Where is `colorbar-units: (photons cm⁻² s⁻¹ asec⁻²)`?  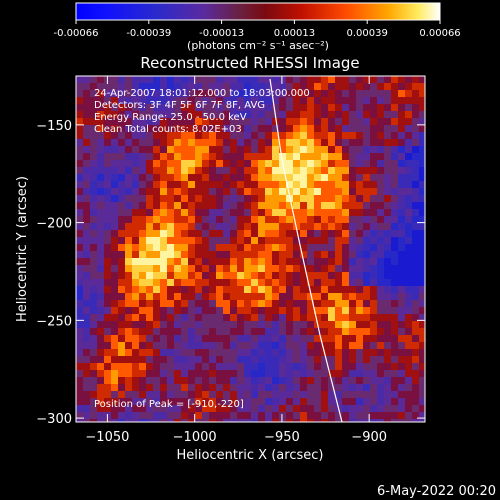
colorbar-units: (photons cm⁻² s⁻¹ asec⁻²) is located at coordinates (258, 45).